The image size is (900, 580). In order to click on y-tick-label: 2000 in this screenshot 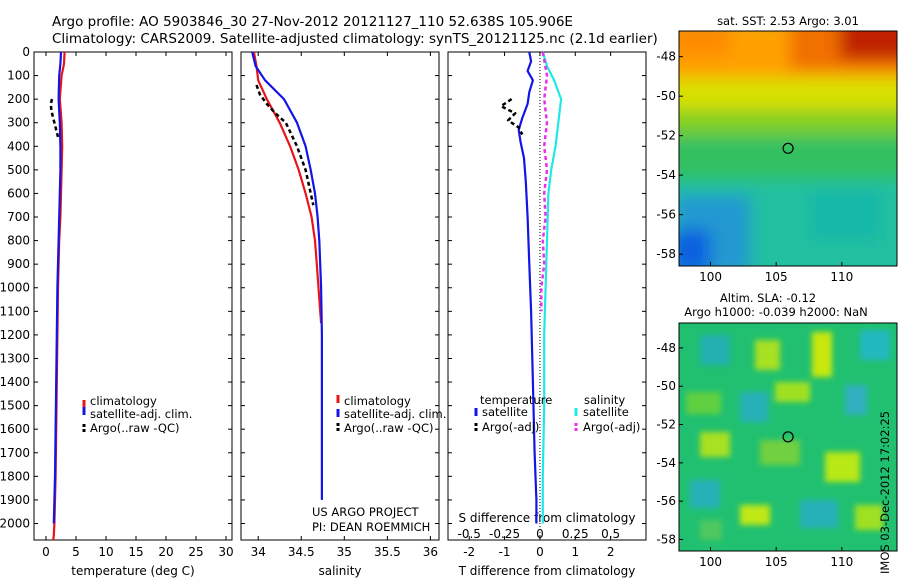, I will do `click(15, 523)`.